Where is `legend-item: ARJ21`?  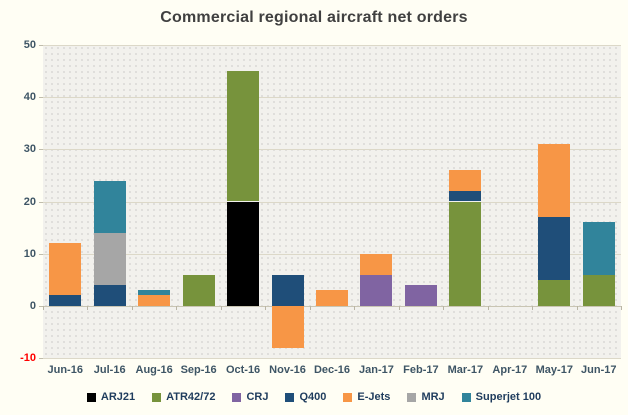 legend-item: ARJ21 is located at coordinates (111, 397).